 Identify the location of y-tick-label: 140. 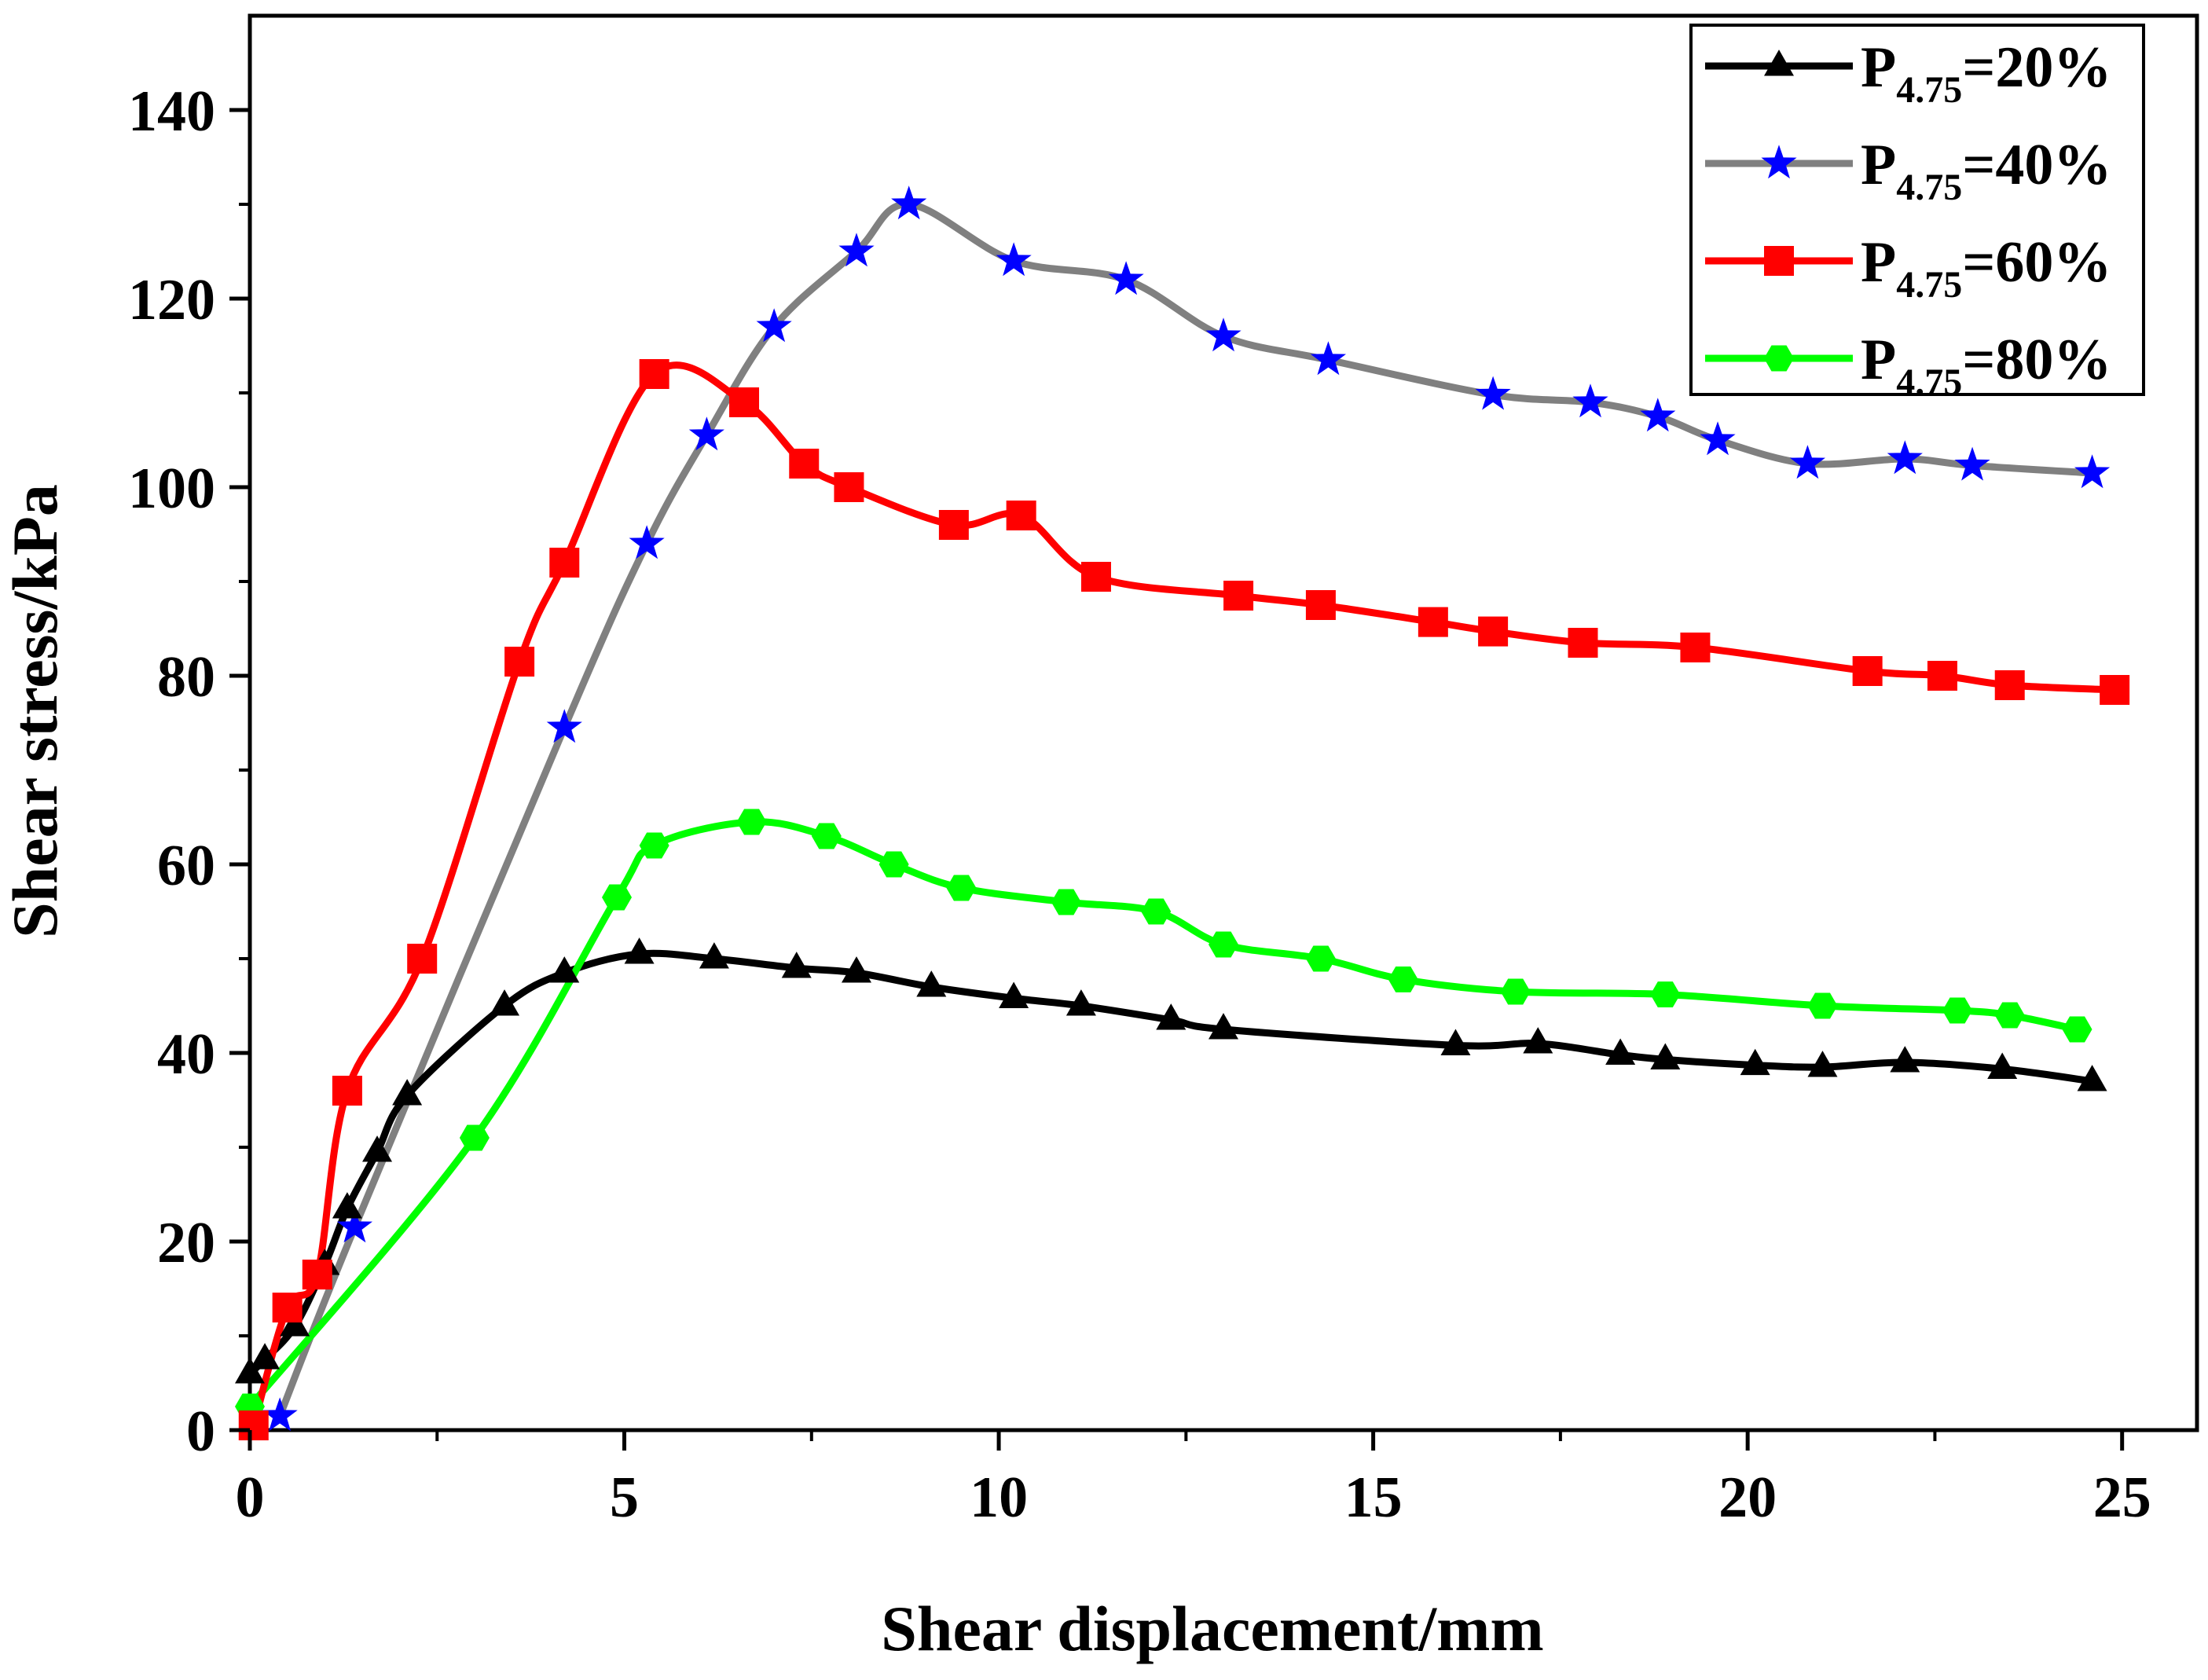
(171, 111).